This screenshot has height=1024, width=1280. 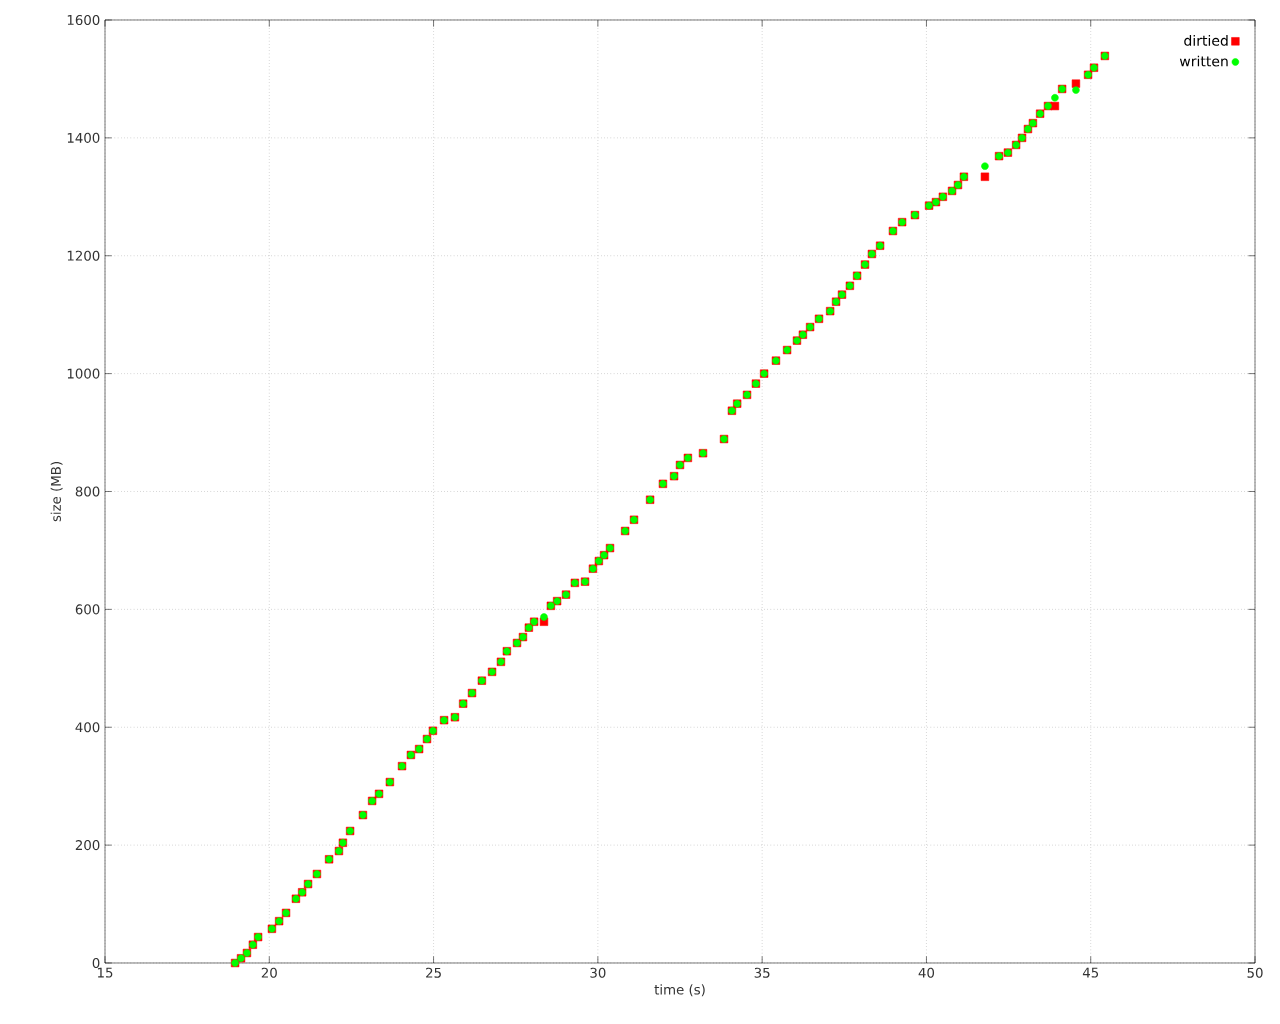 I want to click on legend-label: dirtied, so click(x=1206, y=40).